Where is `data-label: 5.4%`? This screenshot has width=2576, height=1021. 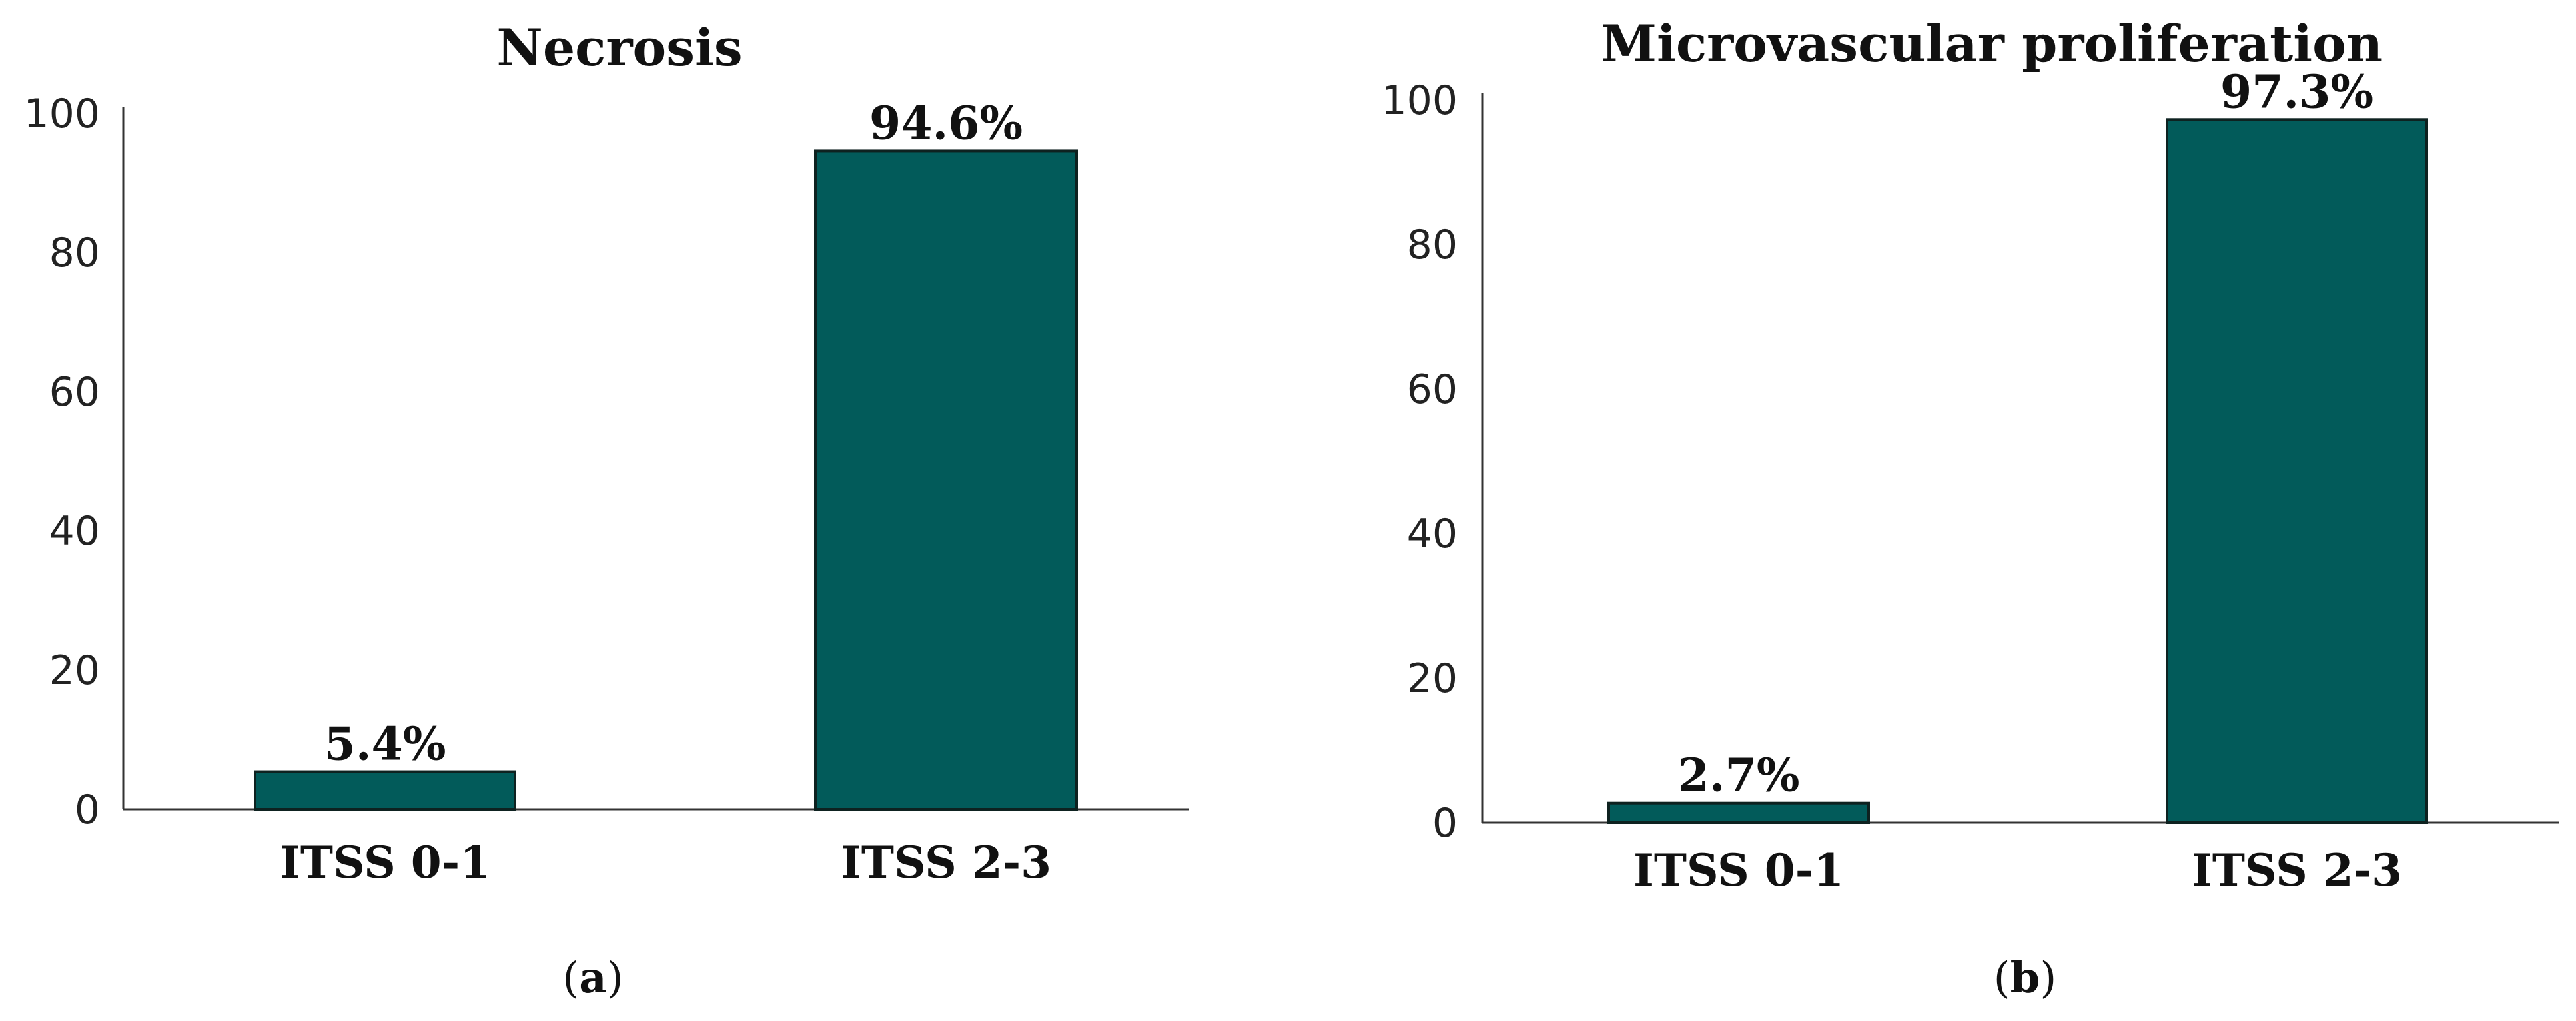
data-label: 5.4% is located at coordinates (385, 744).